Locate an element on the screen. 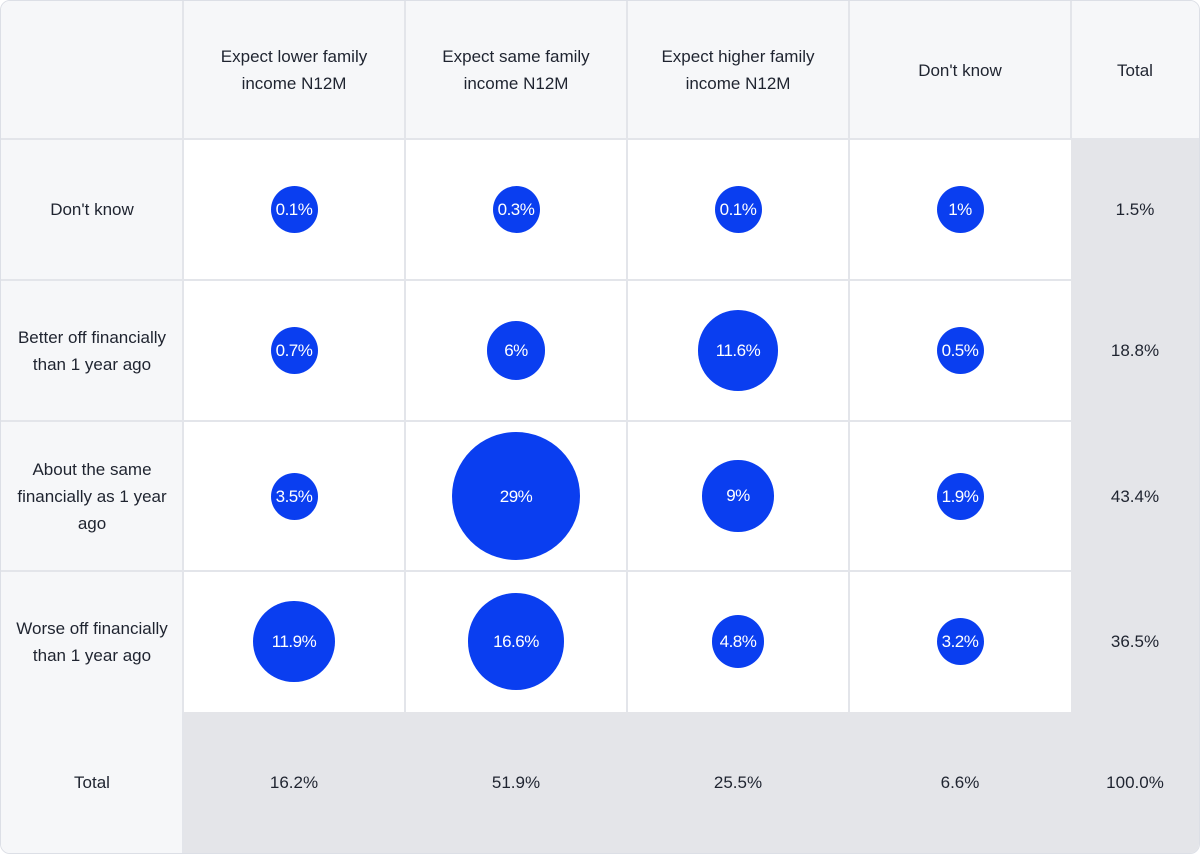 This screenshot has height=854, width=1200. row-total-text: 43.4% is located at coordinates (1135, 496).